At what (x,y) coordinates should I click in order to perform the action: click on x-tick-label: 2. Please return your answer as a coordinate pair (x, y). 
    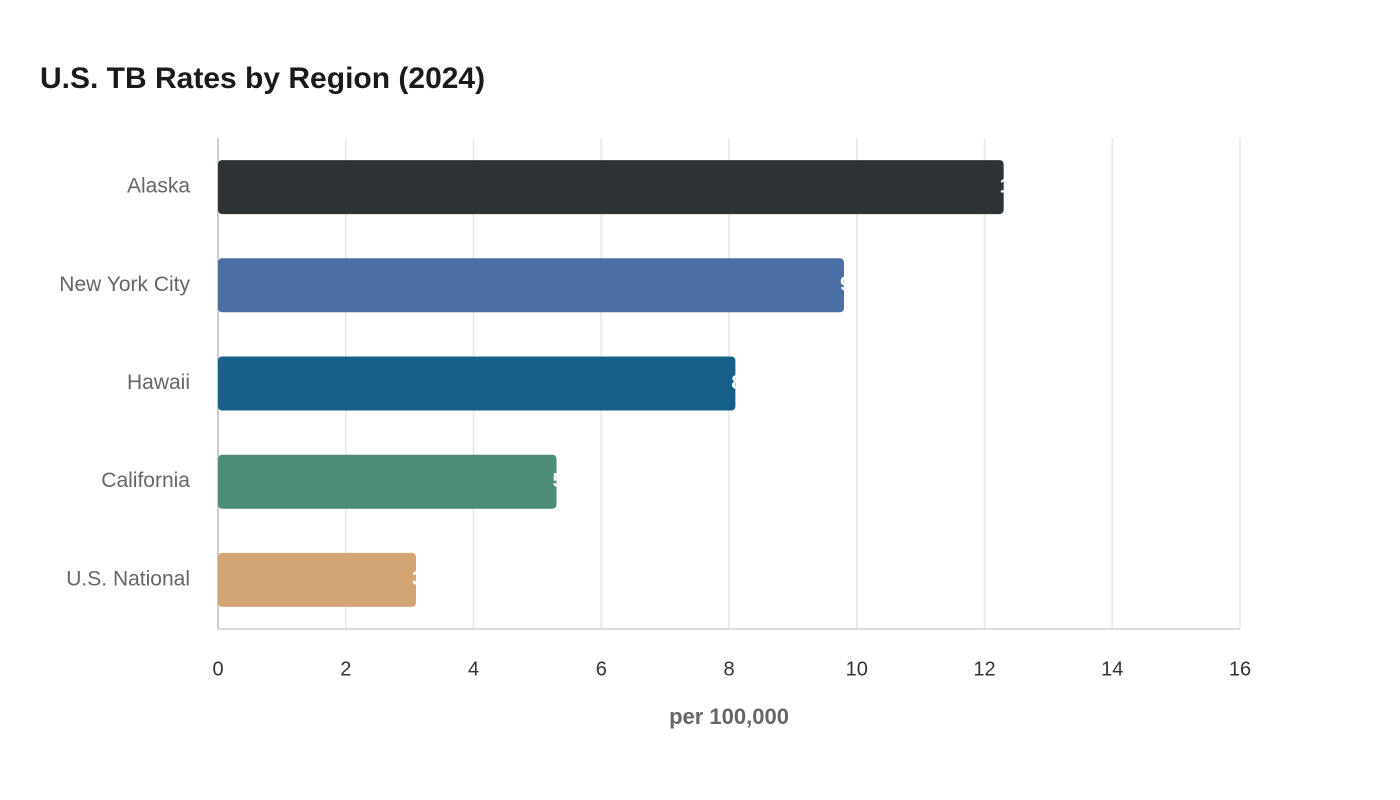
    Looking at the image, I should click on (345, 669).